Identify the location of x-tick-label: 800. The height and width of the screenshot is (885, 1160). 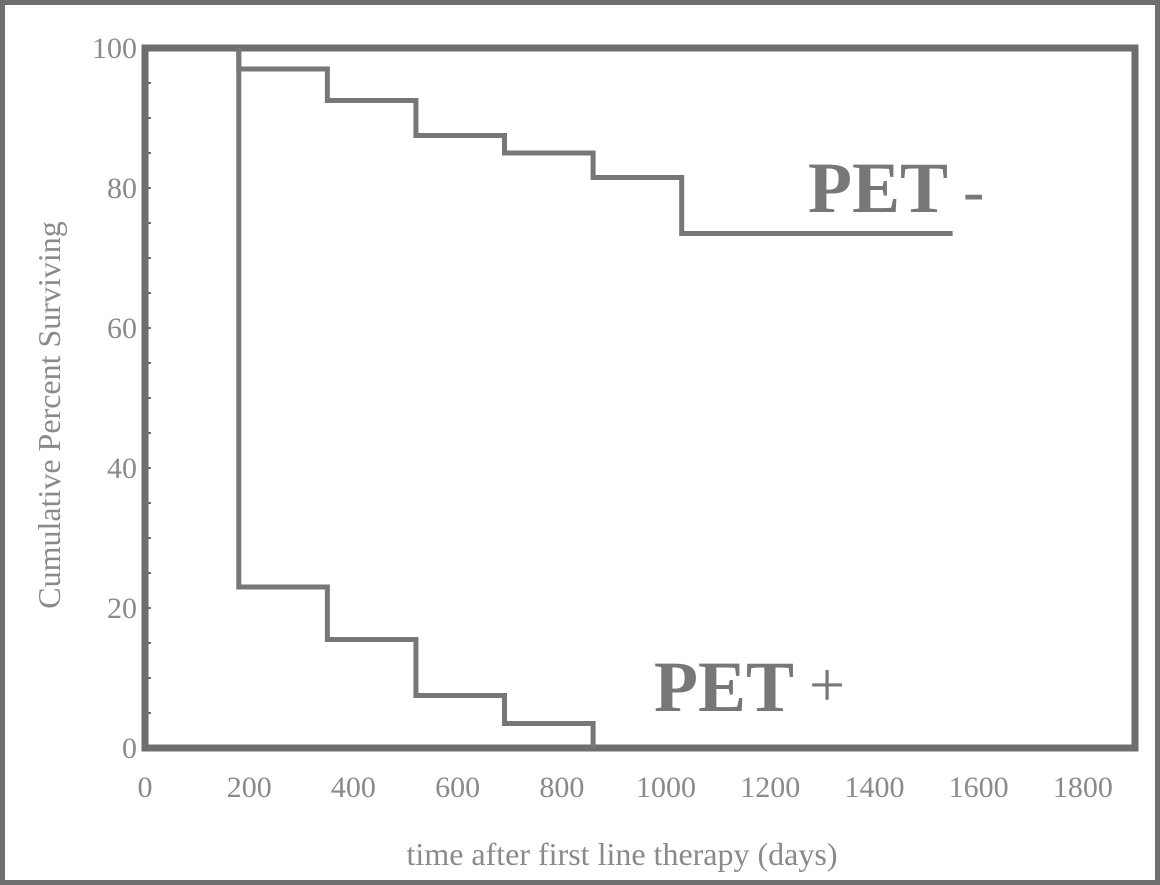
(561, 787).